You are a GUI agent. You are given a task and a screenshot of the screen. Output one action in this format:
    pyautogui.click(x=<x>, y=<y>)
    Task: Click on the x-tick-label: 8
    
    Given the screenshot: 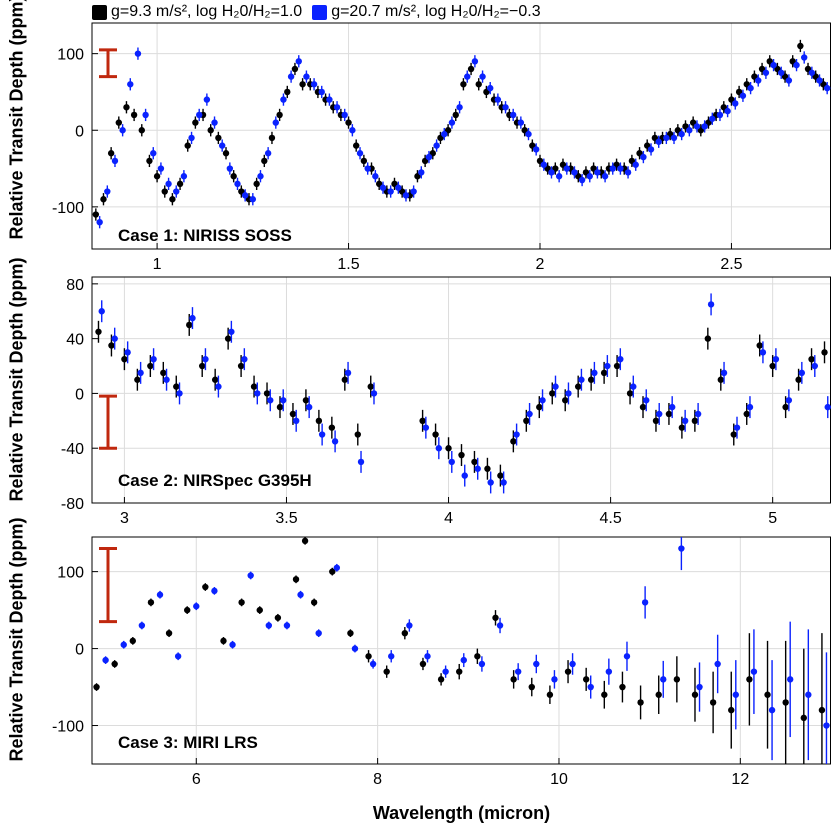 What is the action you would take?
    pyautogui.click(x=377, y=779)
    